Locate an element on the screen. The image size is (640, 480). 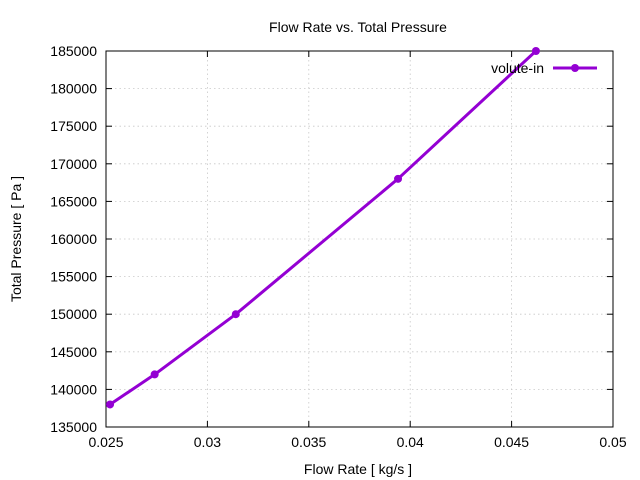
x-tick-label: 0.025 is located at coordinates (105, 442).